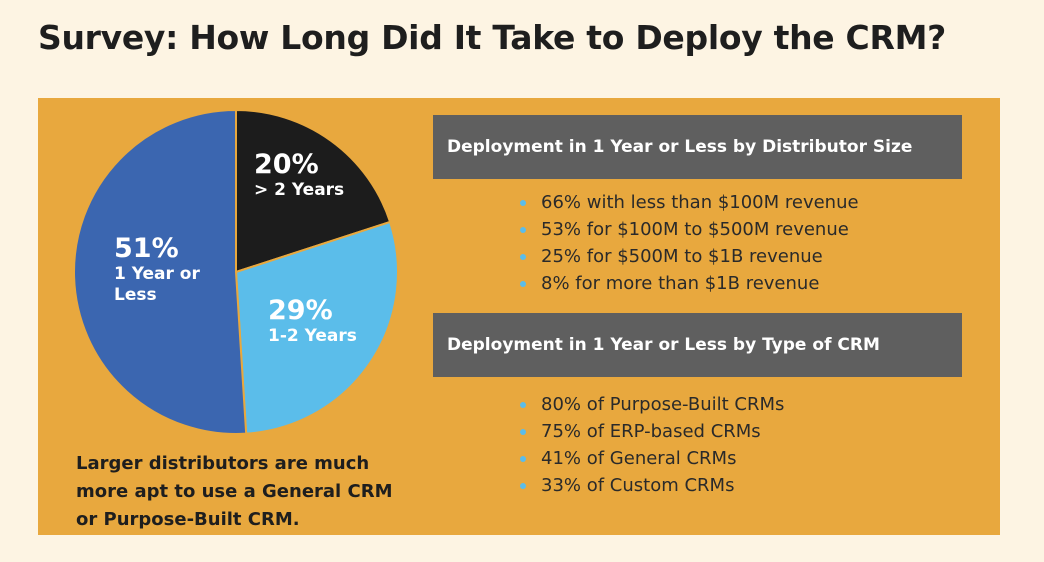  Describe the element at coordinates (299, 190) in the screenshot. I see `slice-category-label: > 2 Years` at that location.